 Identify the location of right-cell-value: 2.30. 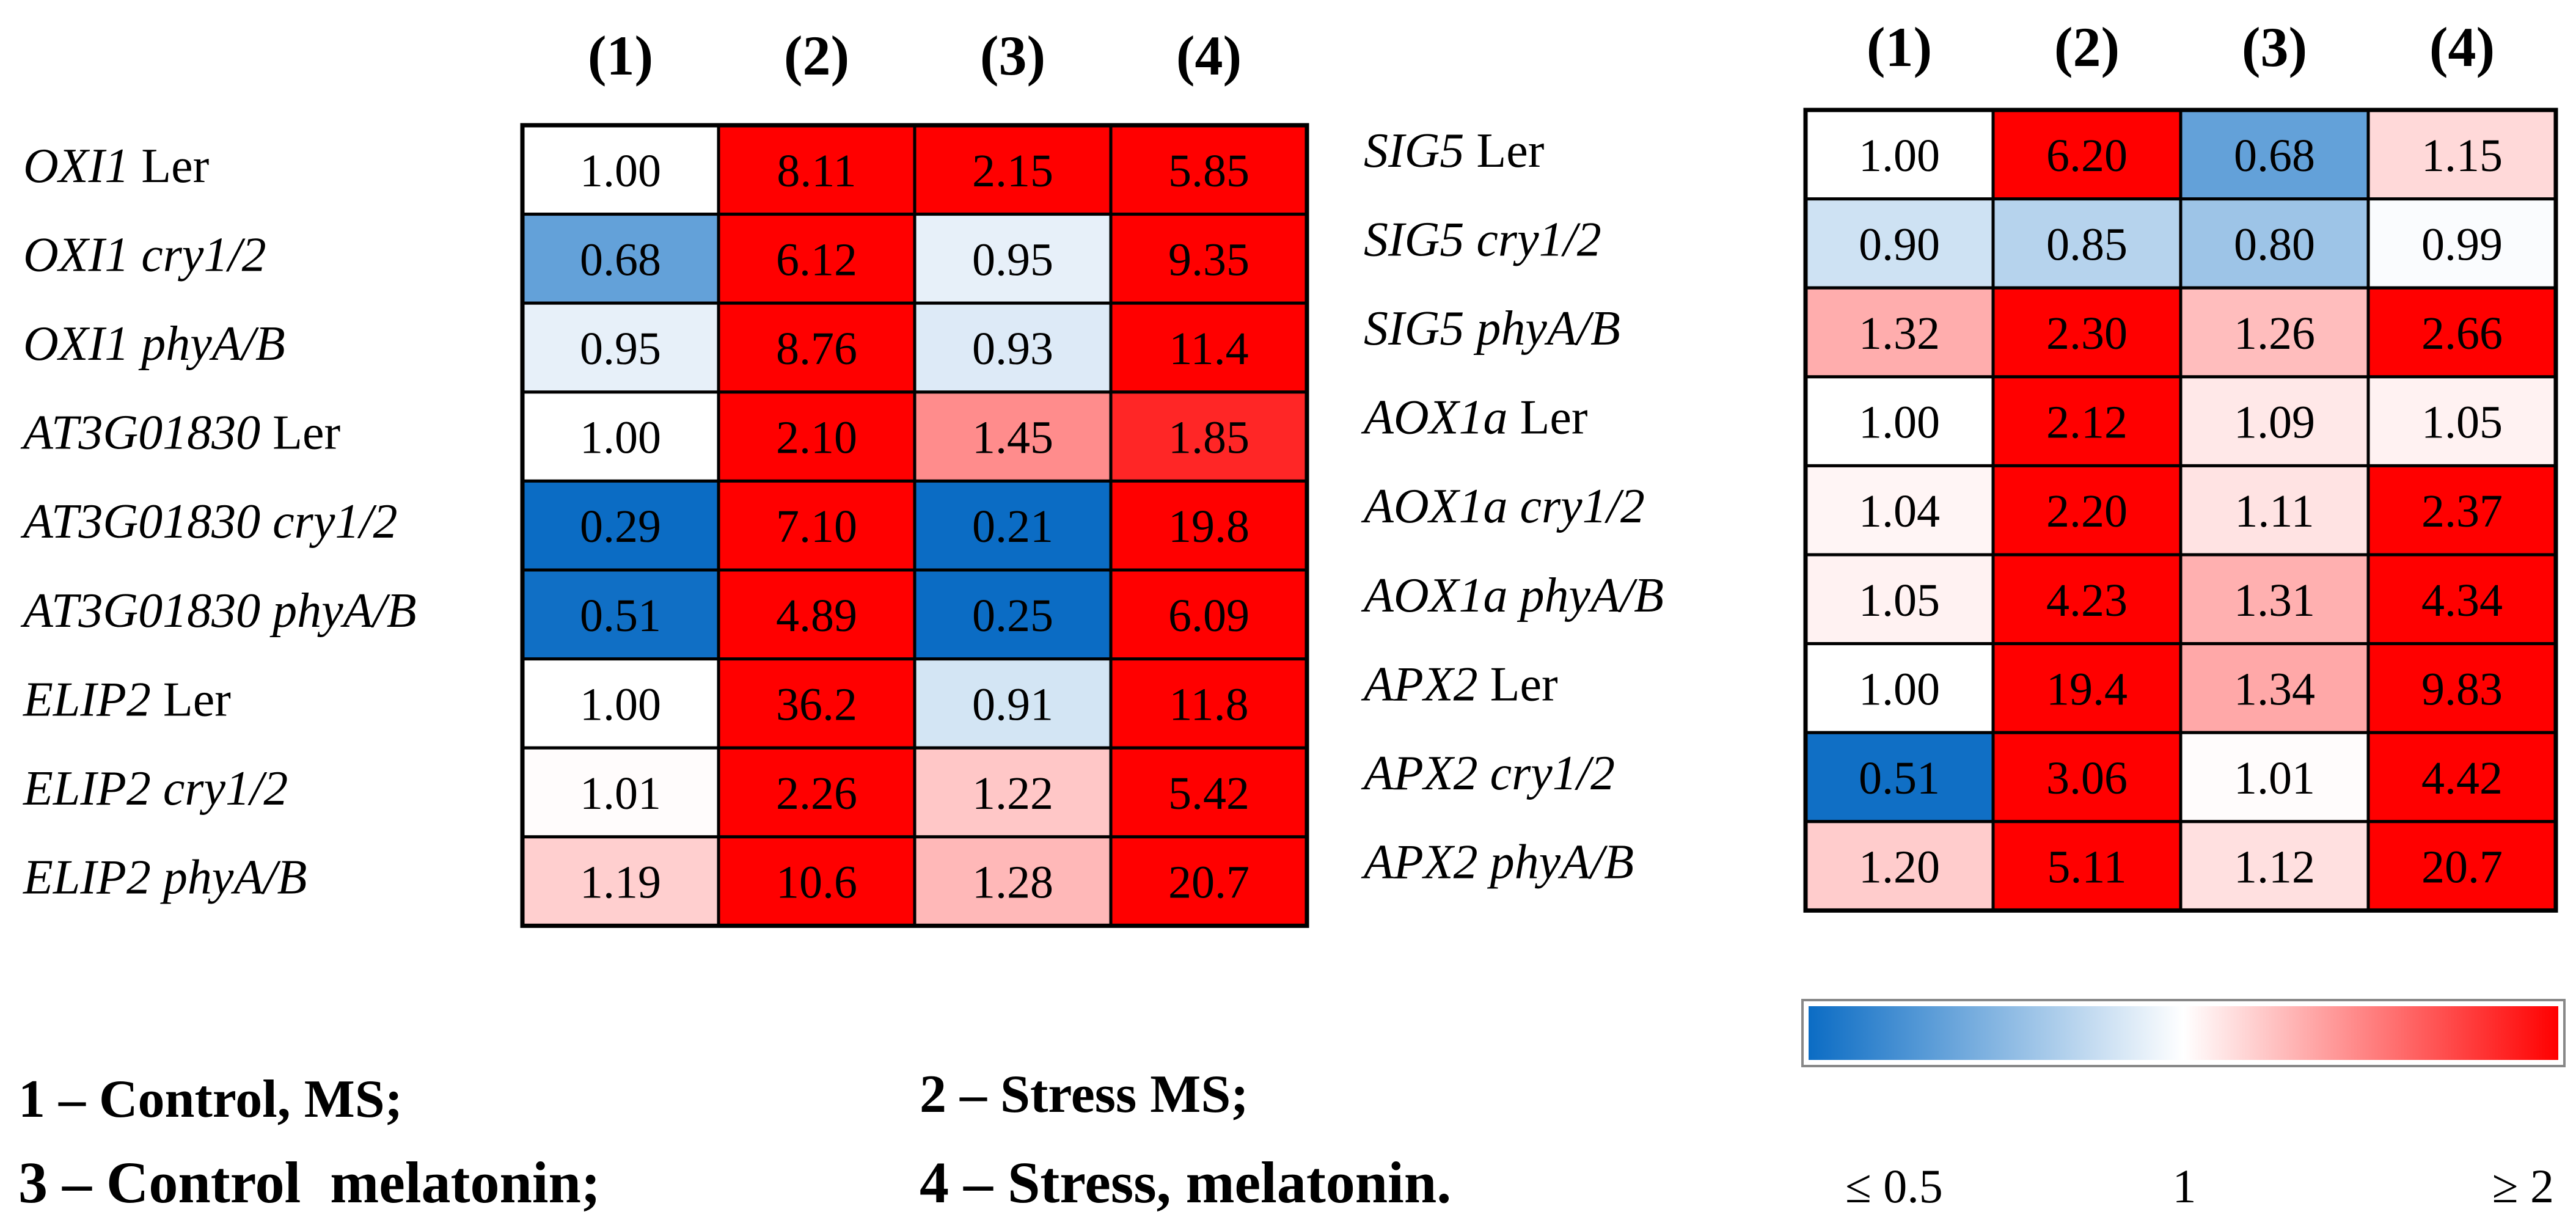
(2087, 334).